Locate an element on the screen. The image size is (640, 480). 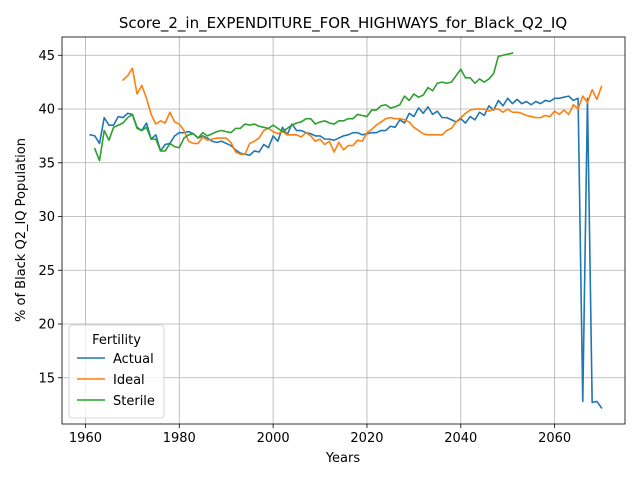
y-axis-ticks: 15 20 25 30 35 40 45 is located at coordinates (50, 217).